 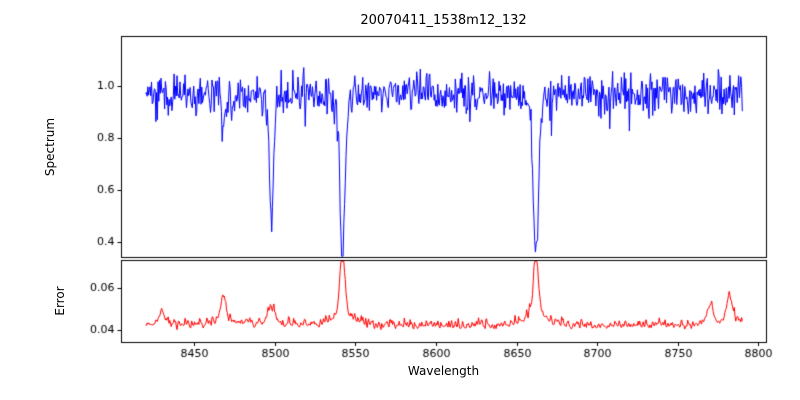 I want to click on spectrum-y-axis-label: Spectrum, so click(x=50, y=147).